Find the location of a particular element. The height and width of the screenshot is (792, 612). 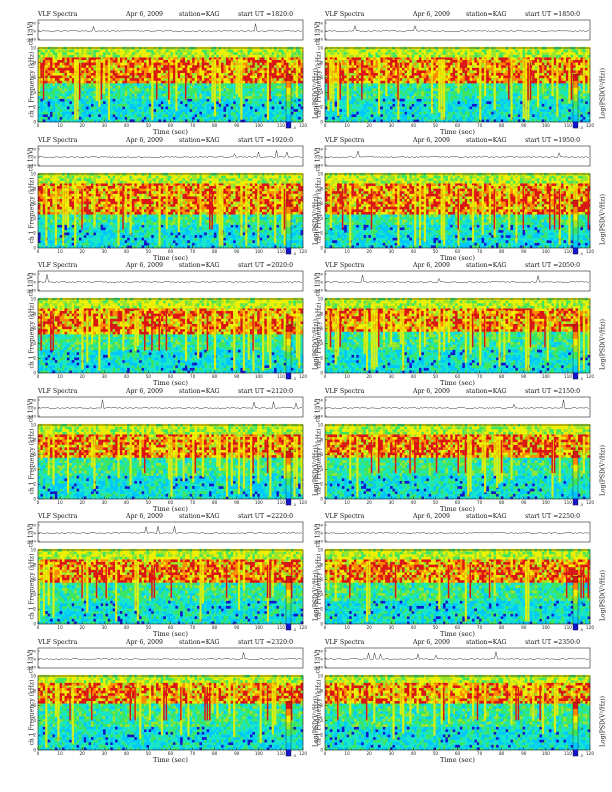

frequency-tick-label: 4 is located at coordinates (321, 468).